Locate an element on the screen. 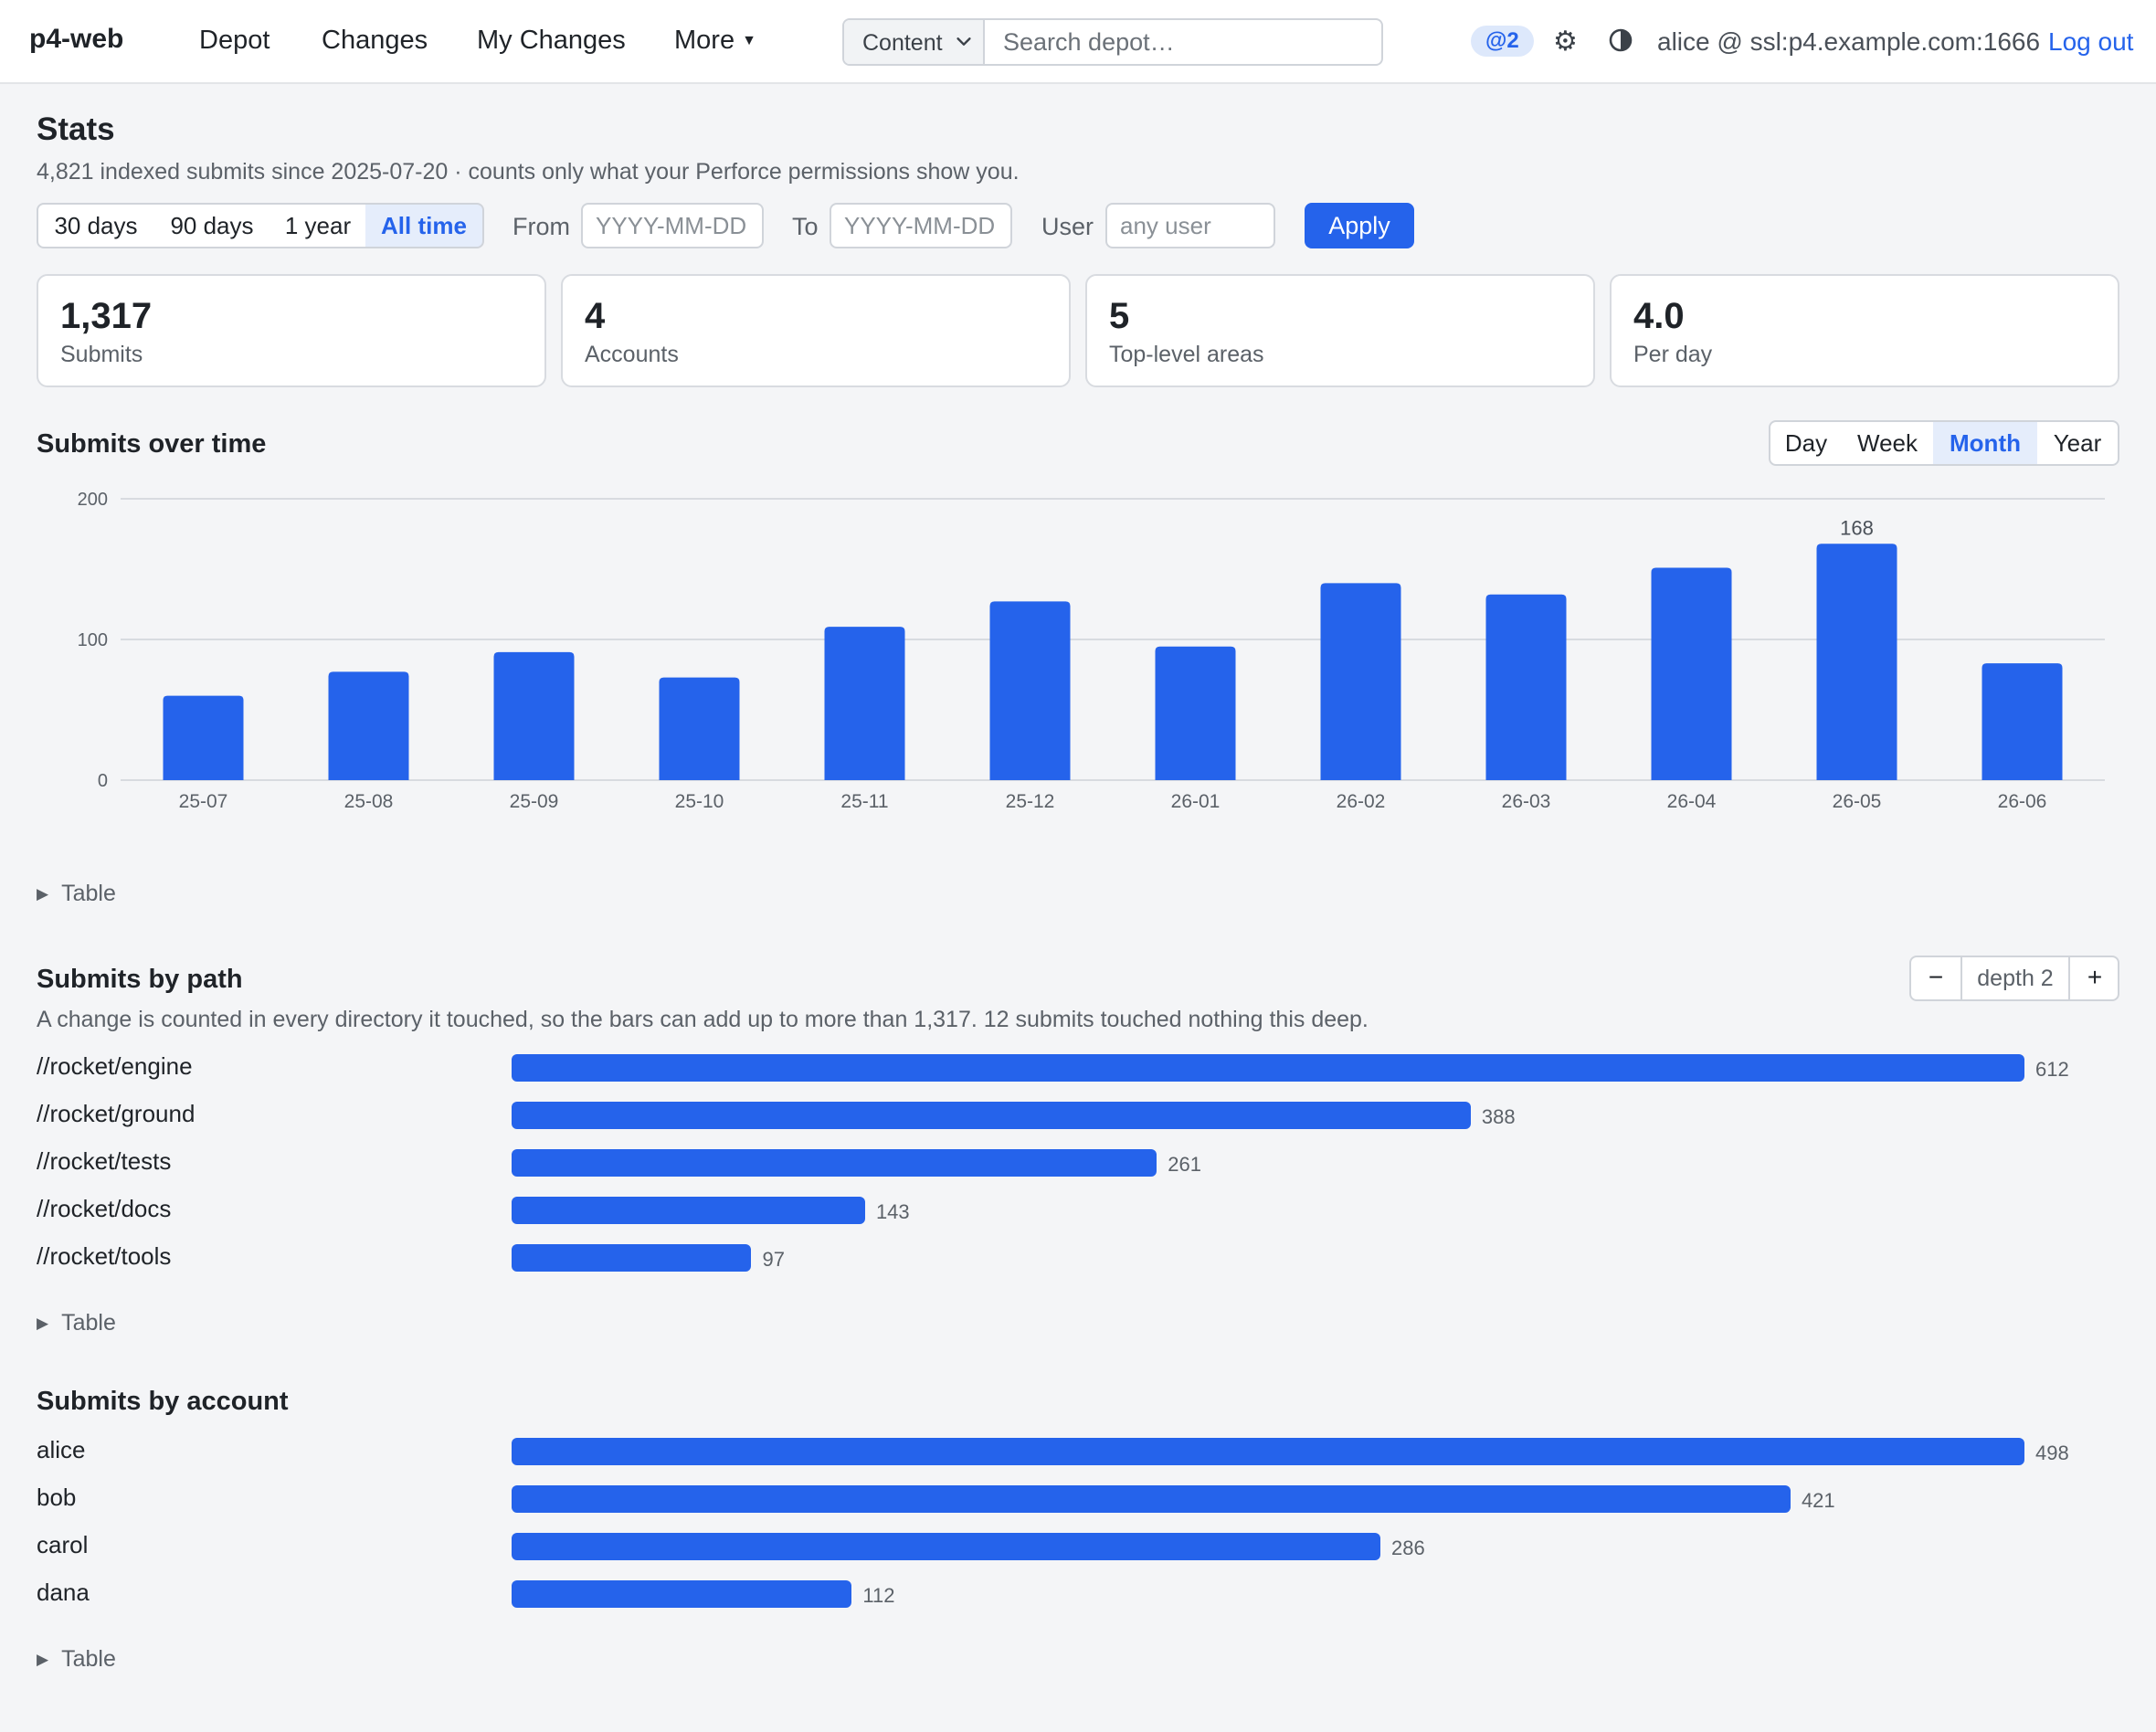 Image resolution: width=2156 pixels, height=1732 pixels. path-name: //rocket/tools is located at coordinates (104, 1256).